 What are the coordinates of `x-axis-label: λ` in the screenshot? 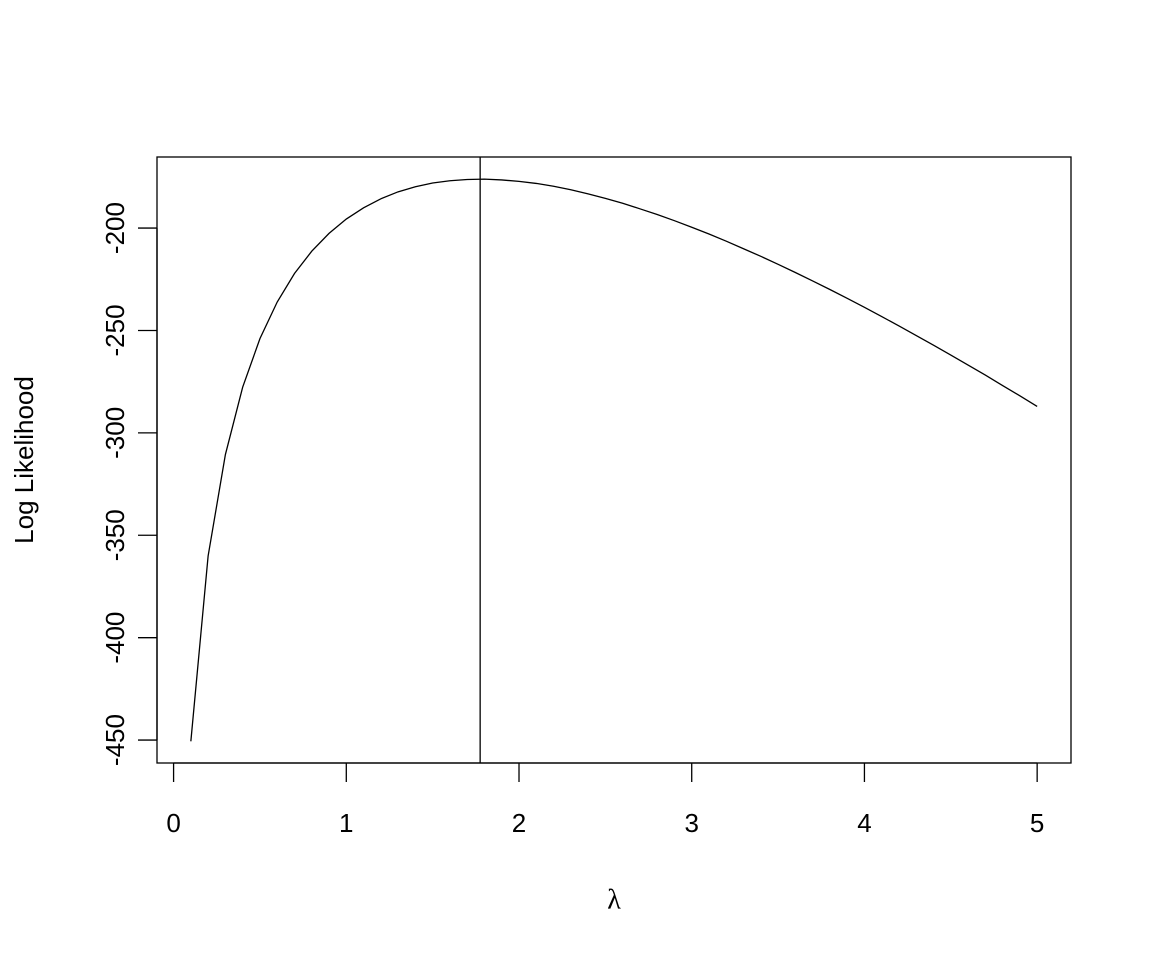 It's located at (614, 899).